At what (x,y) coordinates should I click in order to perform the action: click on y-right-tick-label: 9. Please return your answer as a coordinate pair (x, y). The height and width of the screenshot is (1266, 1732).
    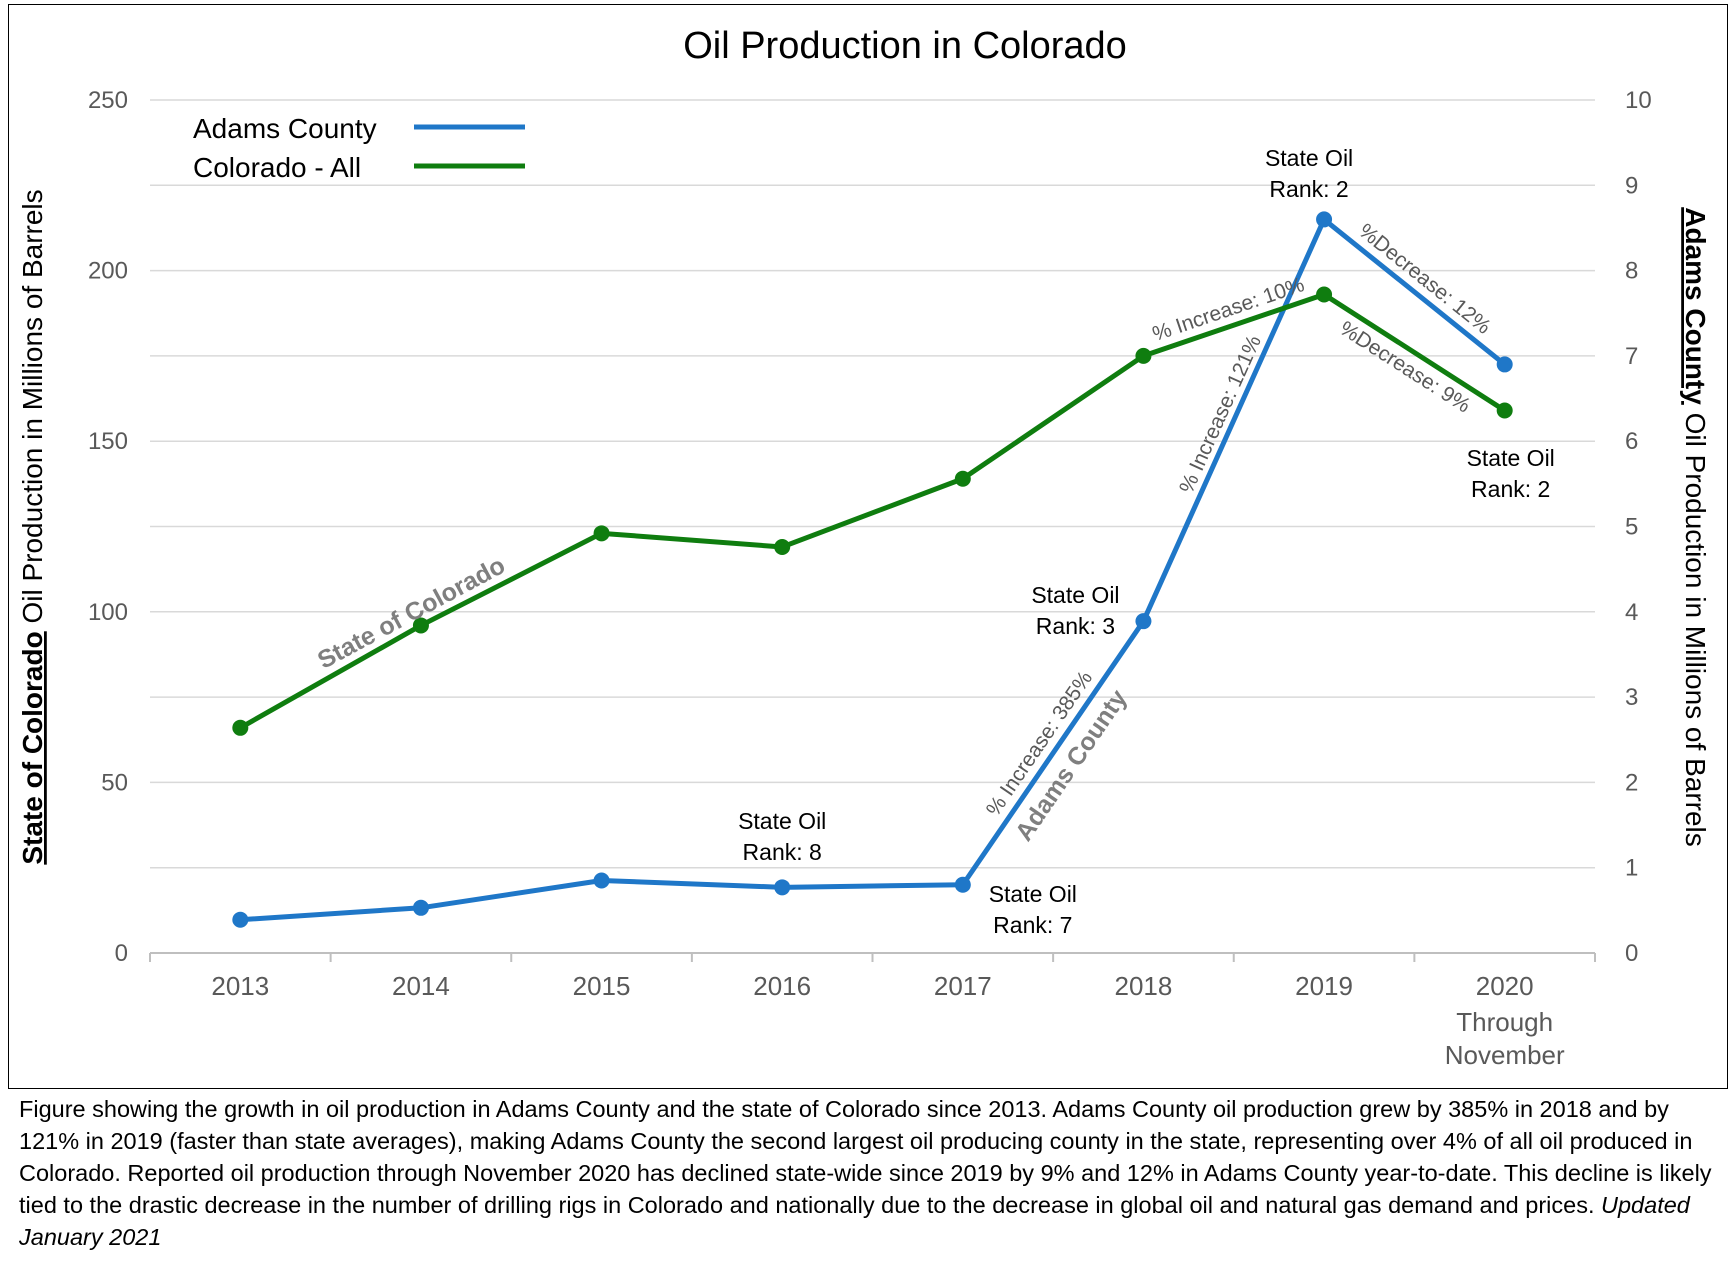
    Looking at the image, I should click on (1631, 185).